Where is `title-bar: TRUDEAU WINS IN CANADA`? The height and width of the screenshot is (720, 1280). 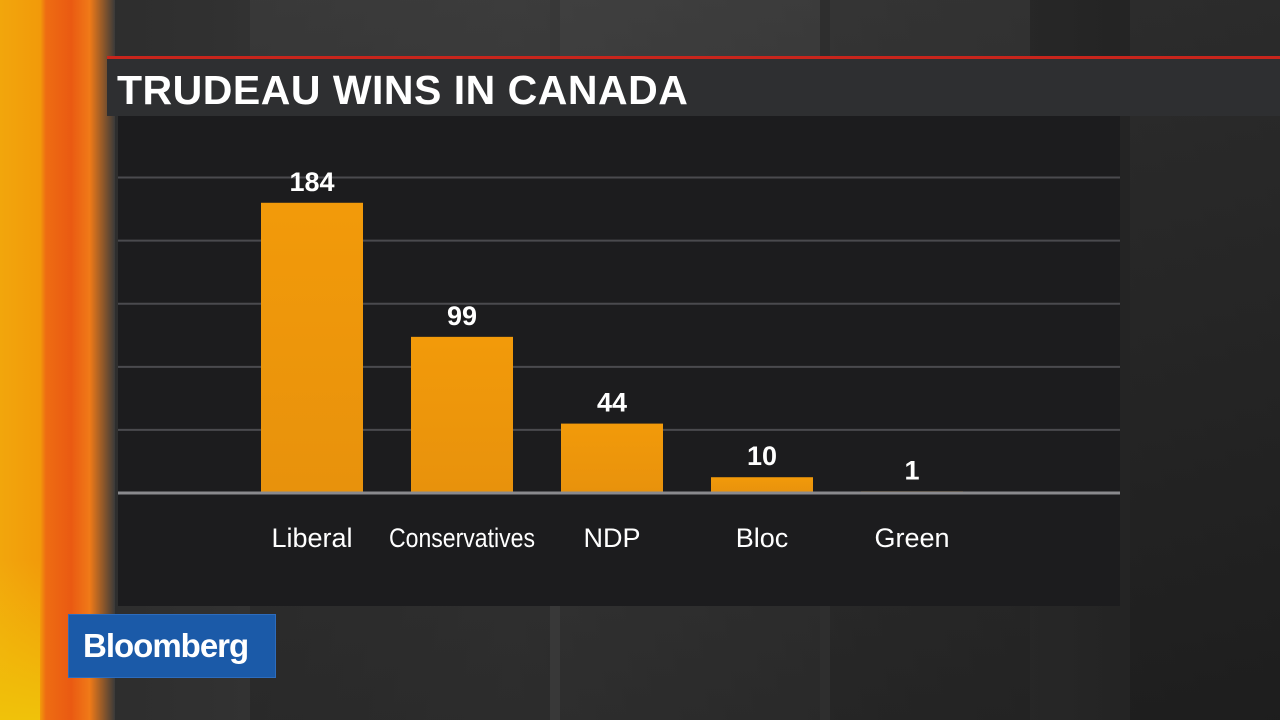 title-bar: TRUDEAU WINS IN CANADA is located at coordinates (693, 86).